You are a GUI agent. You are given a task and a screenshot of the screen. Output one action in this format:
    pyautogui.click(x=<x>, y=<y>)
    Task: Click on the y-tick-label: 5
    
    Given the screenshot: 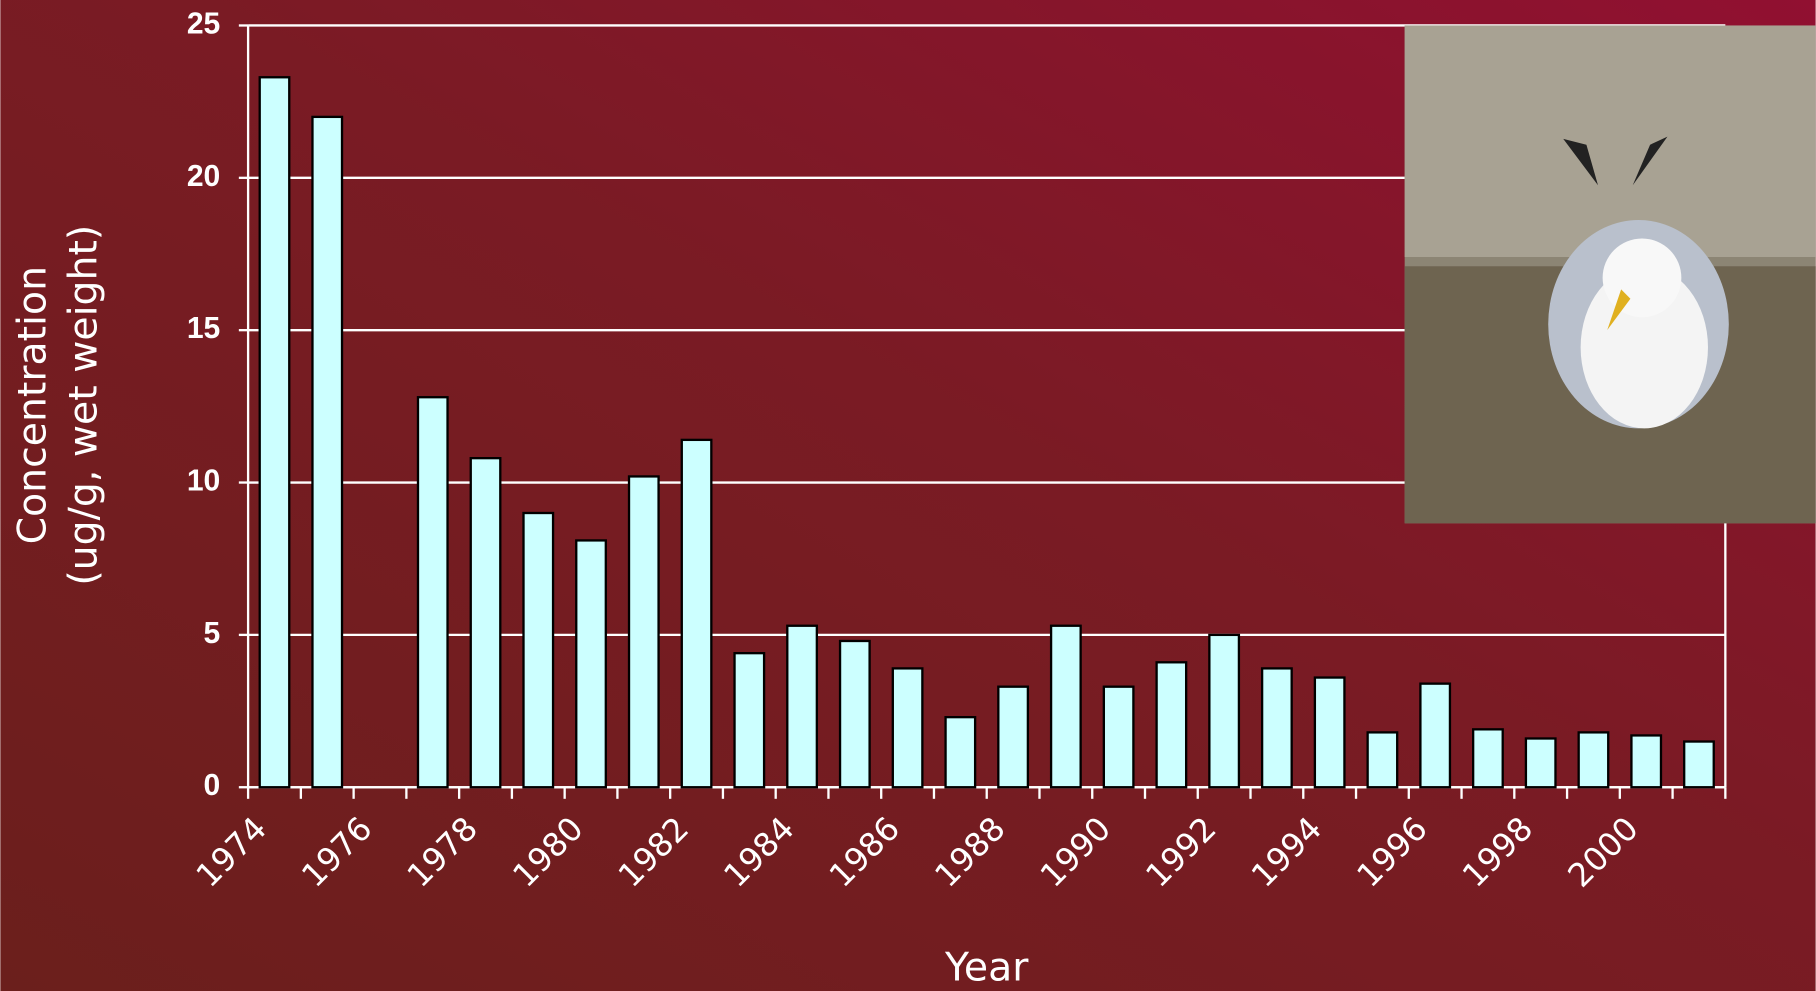 What is the action you would take?
    pyautogui.click(x=212, y=633)
    